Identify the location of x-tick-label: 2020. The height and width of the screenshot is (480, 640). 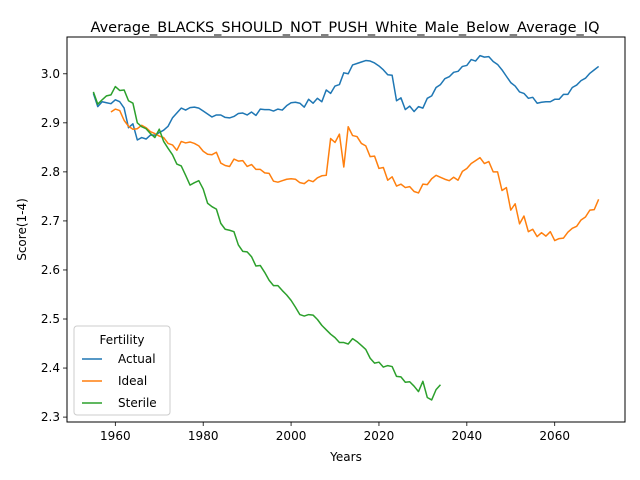
(379, 436).